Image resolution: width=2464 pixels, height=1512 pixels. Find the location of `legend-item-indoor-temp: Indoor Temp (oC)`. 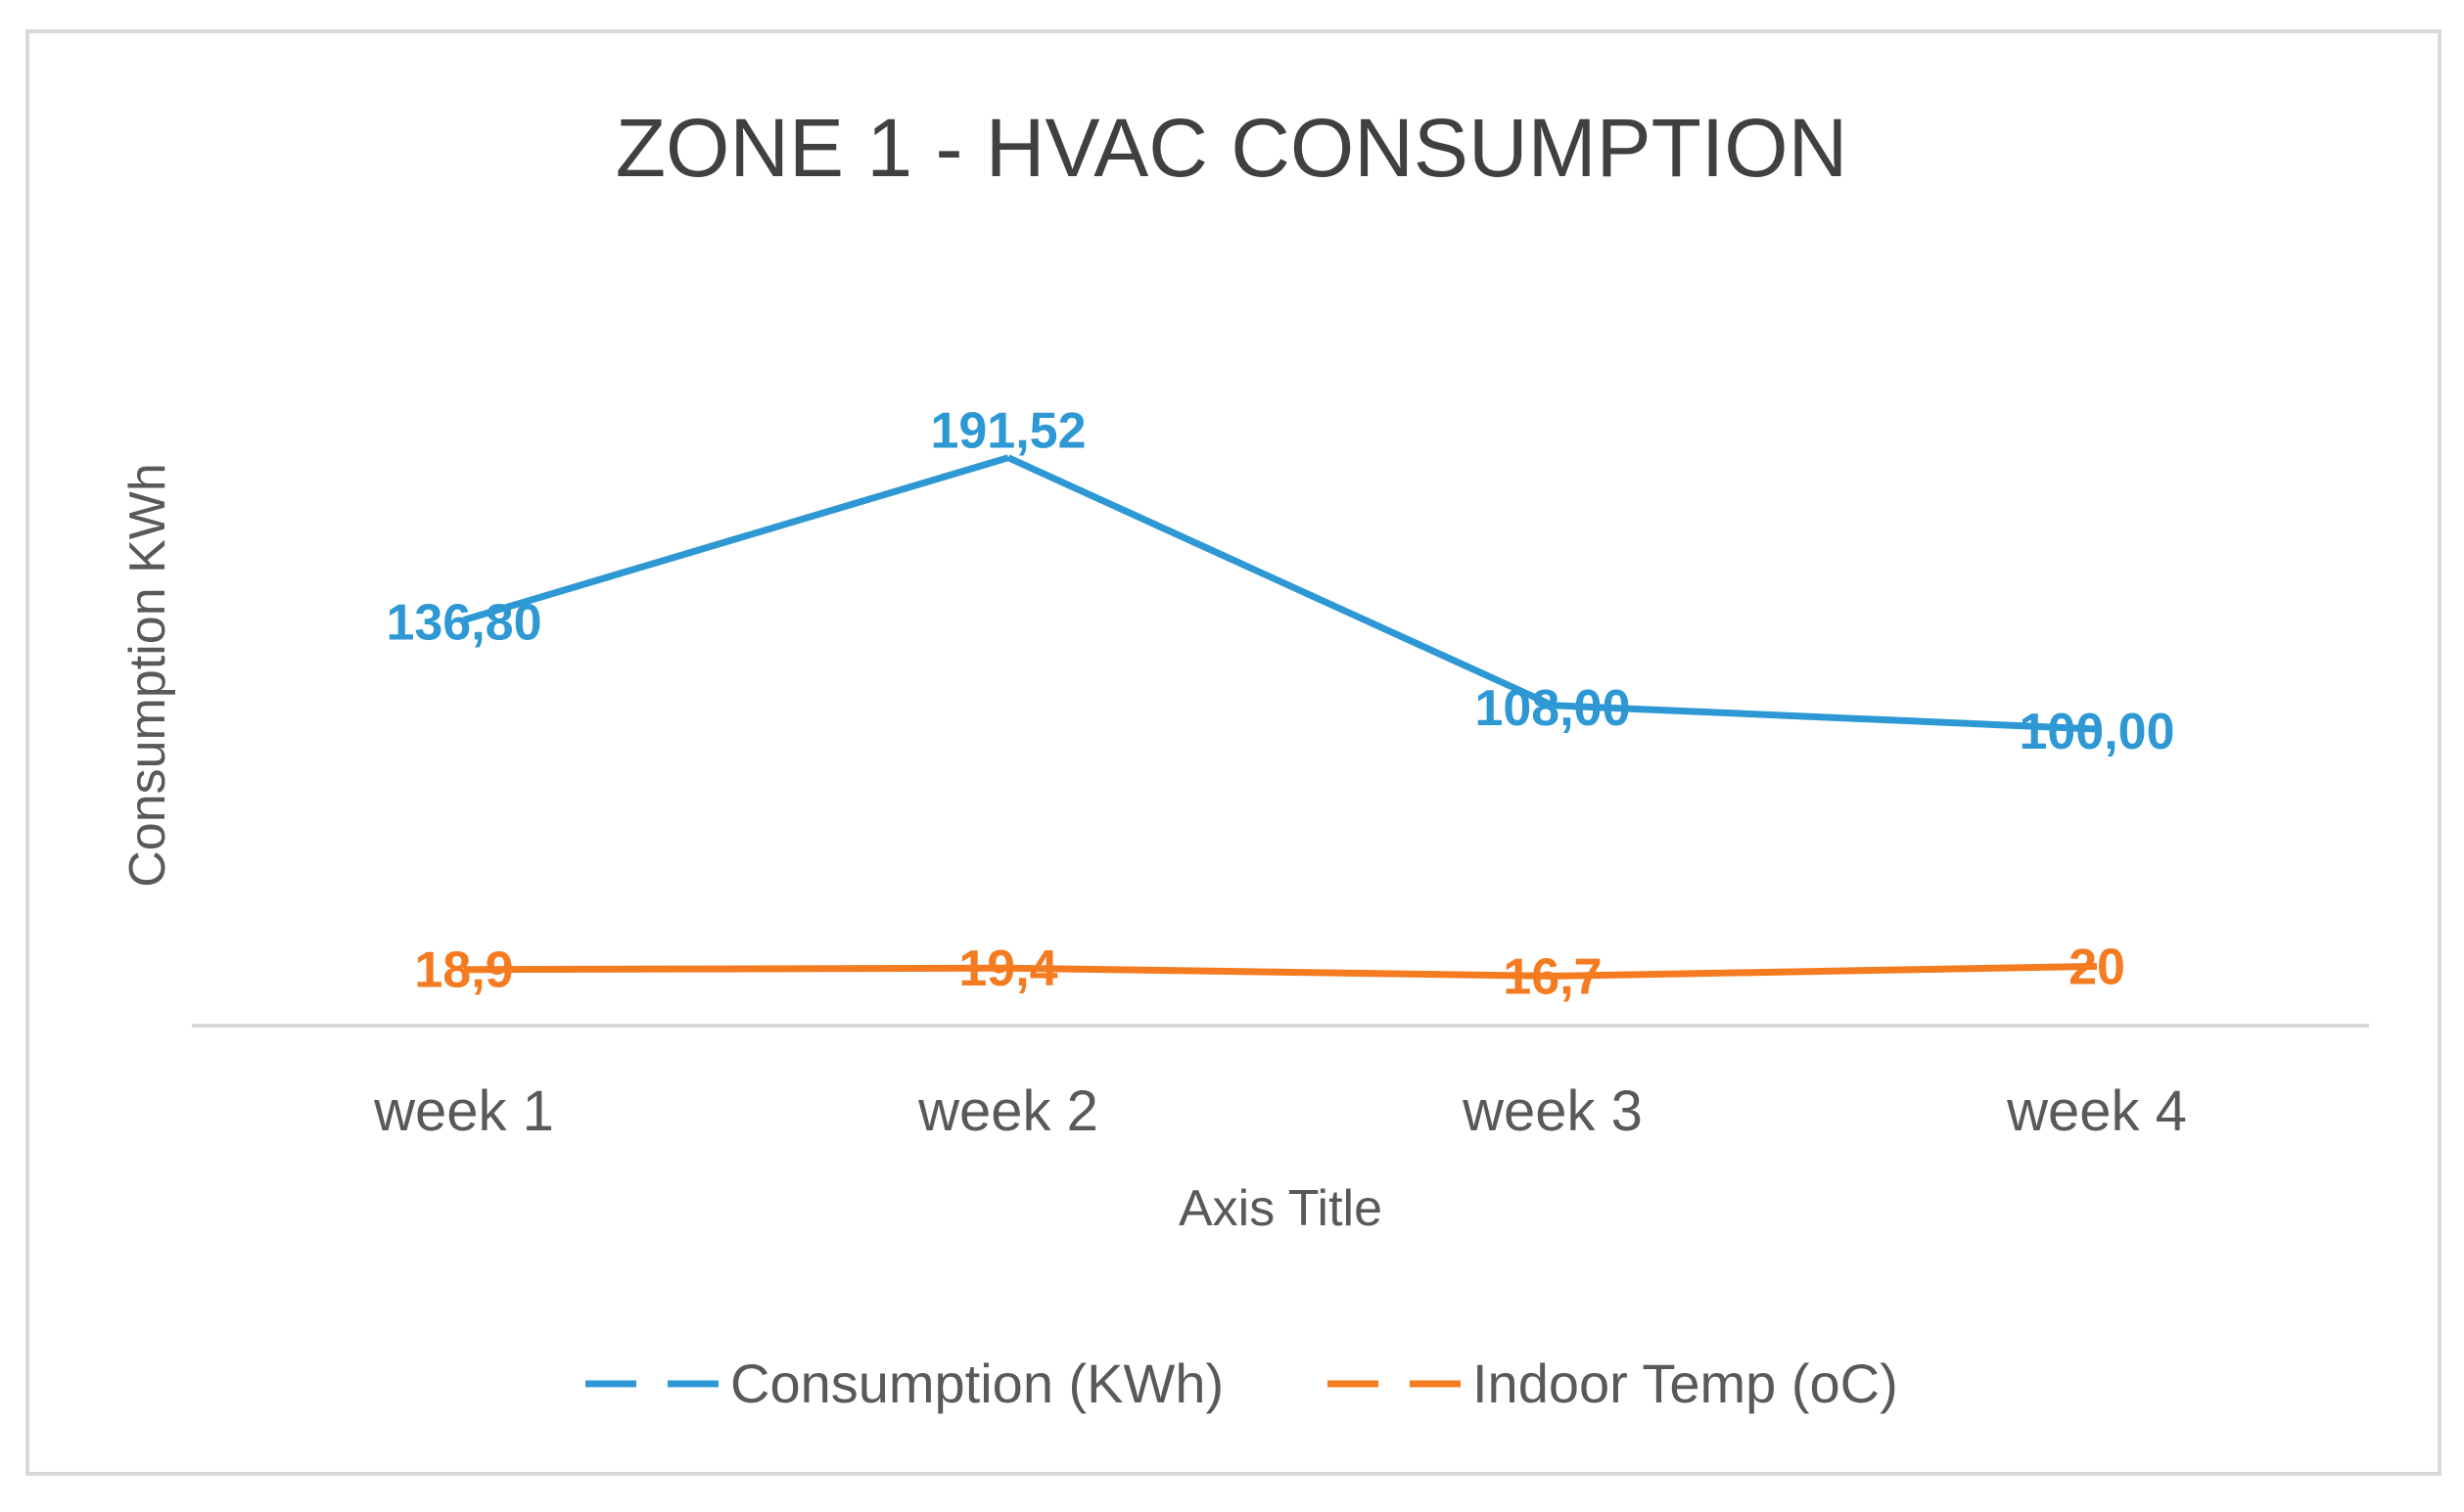

legend-item-indoor-temp: Indoor Temp (oC) is located at coordinates (1612, 1383).